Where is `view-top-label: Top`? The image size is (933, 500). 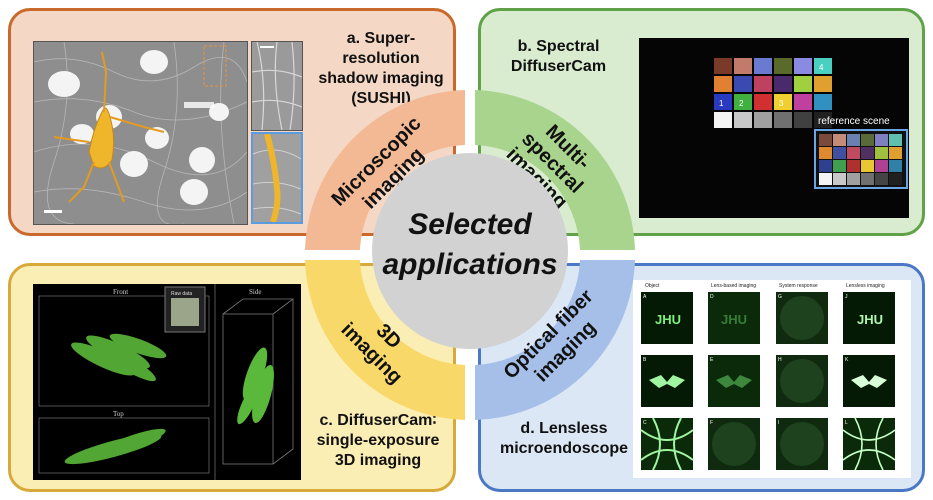
view-top-label: Top is located at coordinates (118, 414).